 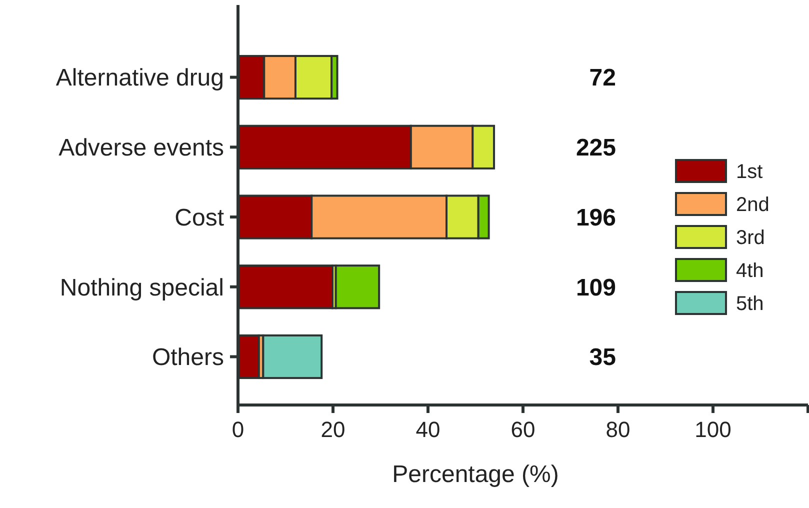 What do you see at coordinates (596, 288) in the screenshot?
I see `annotation: 109` at bounding box center [596, 288].